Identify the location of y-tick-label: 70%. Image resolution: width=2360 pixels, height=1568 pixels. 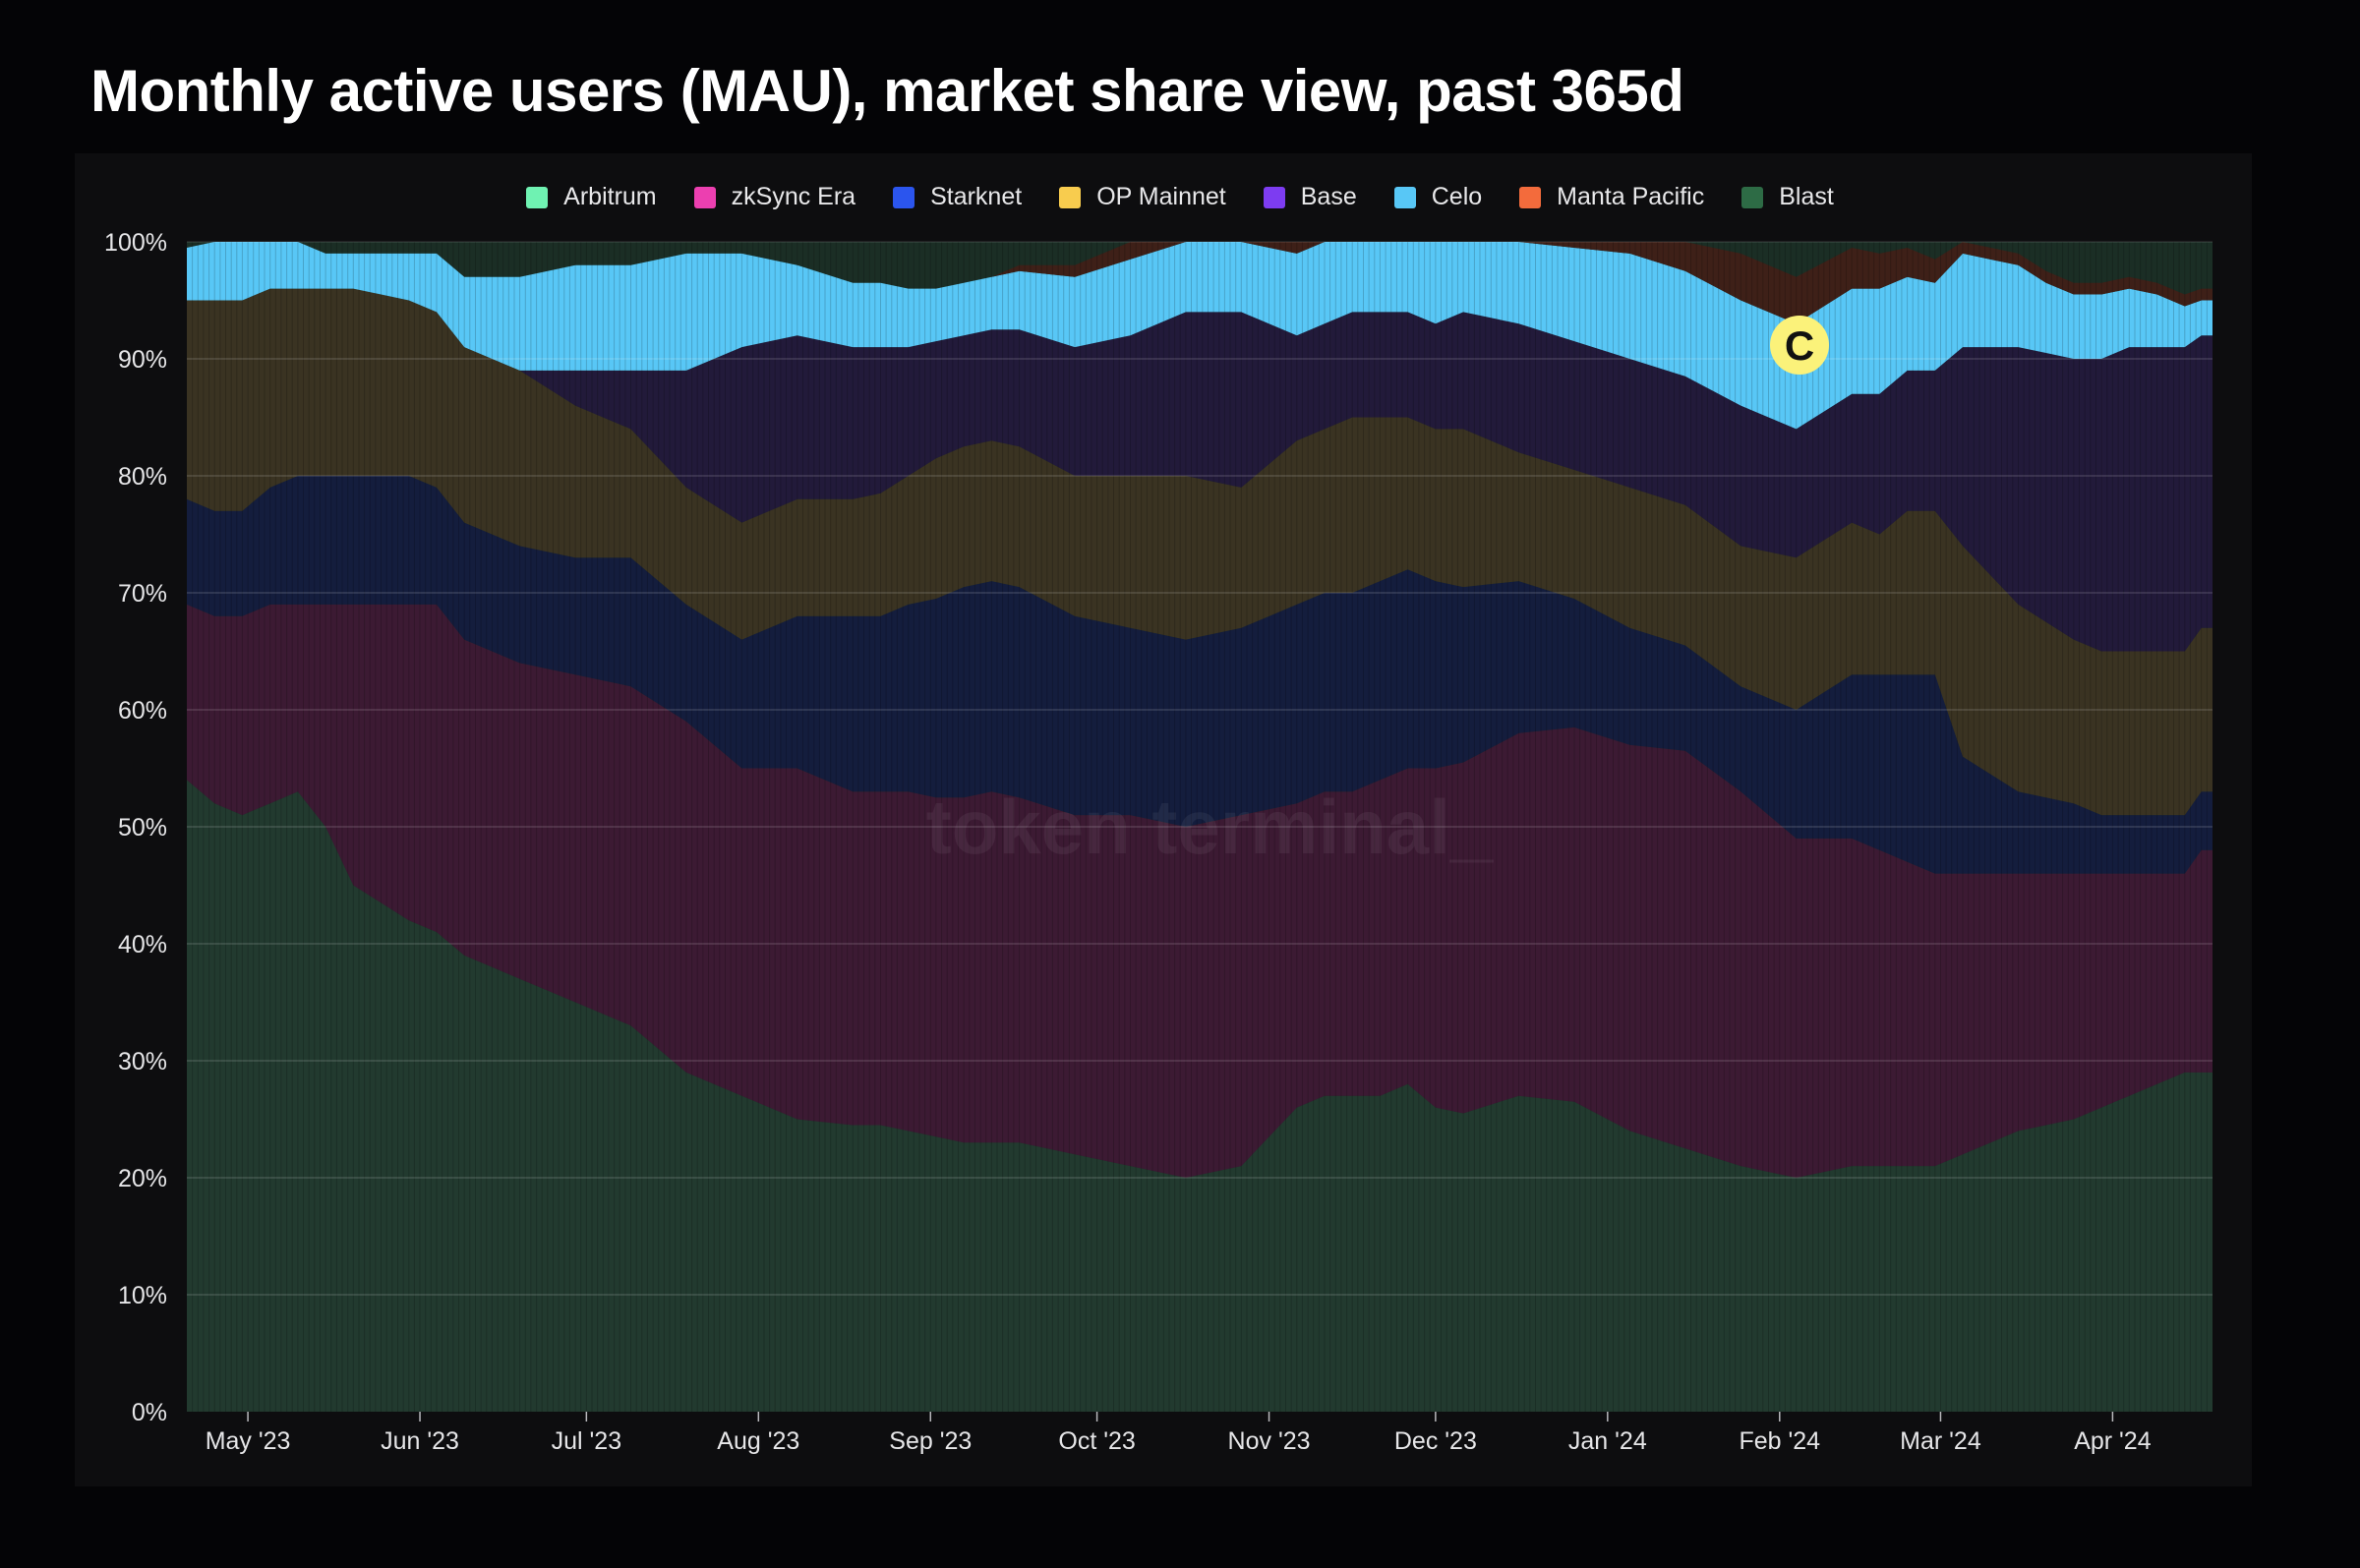
(142, 594).